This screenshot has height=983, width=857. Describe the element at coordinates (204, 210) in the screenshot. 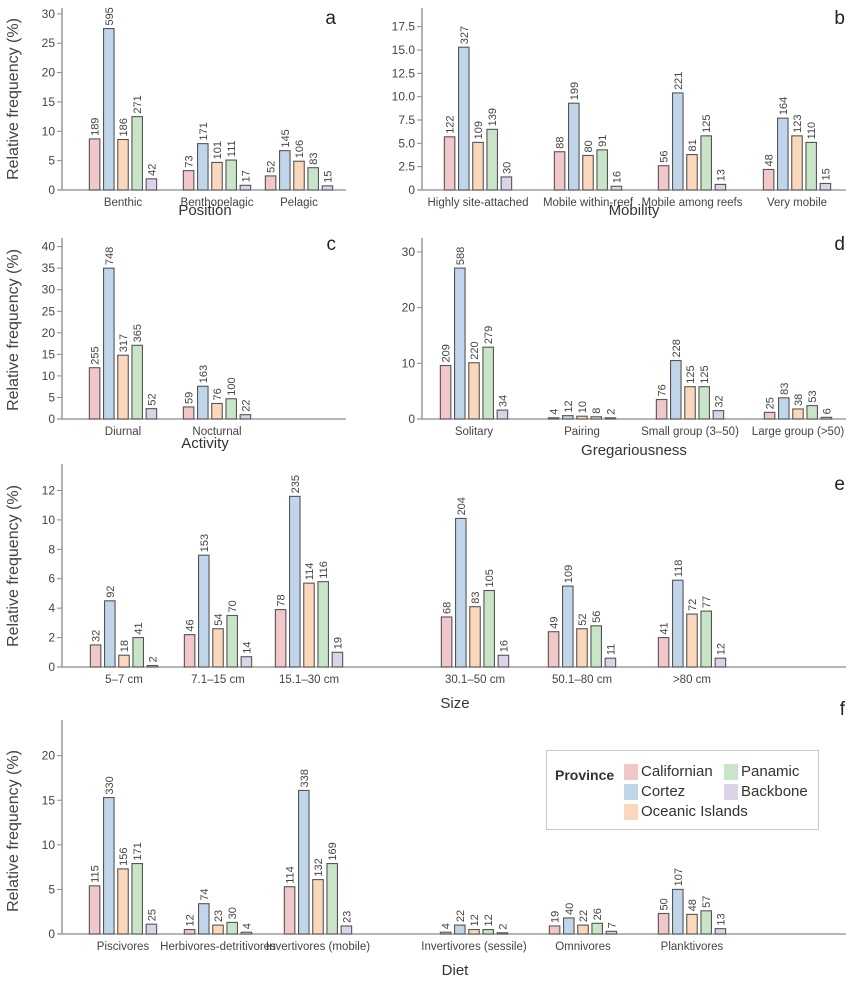

I see `panel-a-x-title: Position` at that location.